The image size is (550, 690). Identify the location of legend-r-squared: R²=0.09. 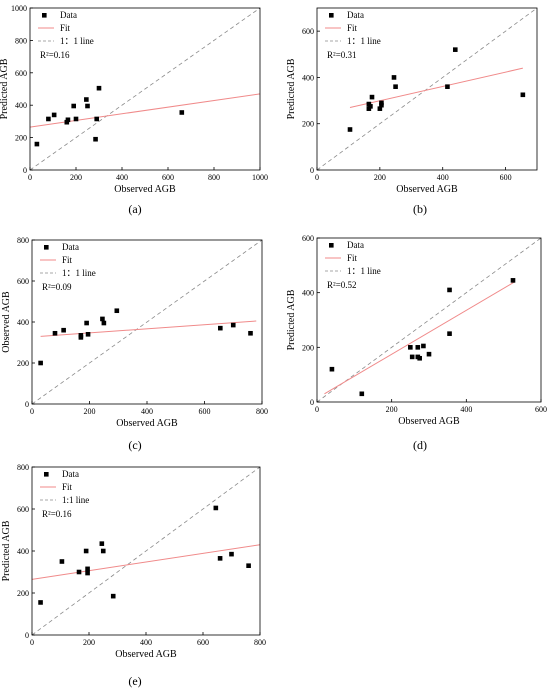
(57, 287).